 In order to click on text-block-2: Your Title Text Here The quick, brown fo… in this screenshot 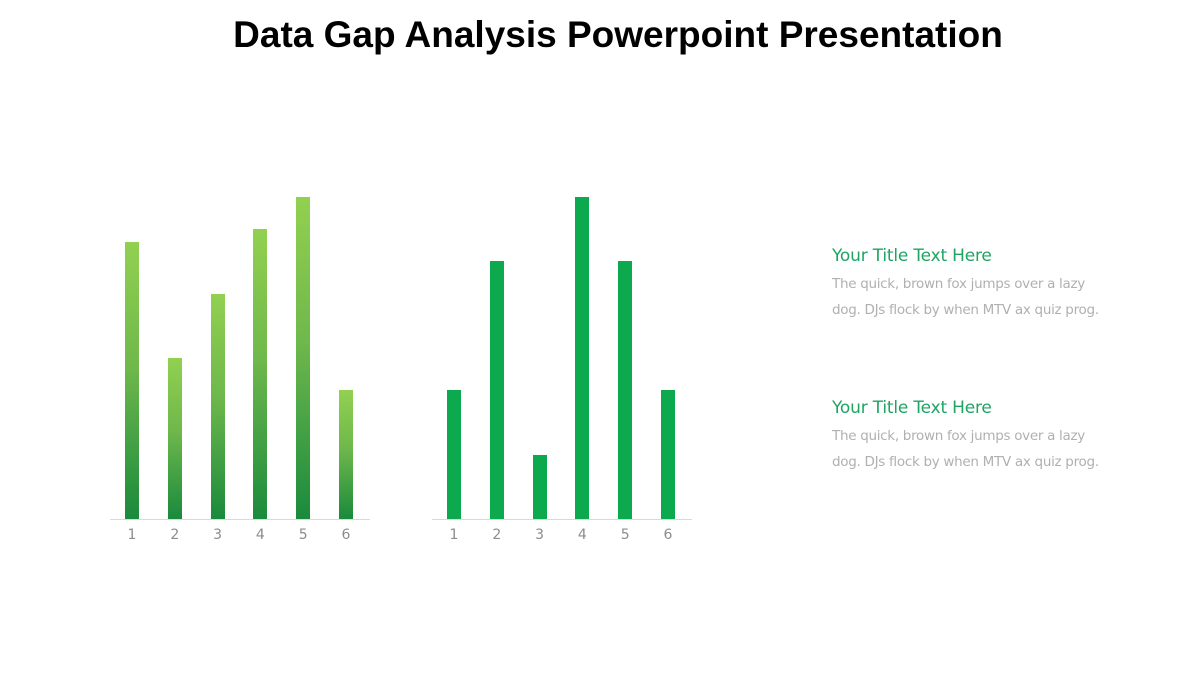, I will do `click(967, 436)`.